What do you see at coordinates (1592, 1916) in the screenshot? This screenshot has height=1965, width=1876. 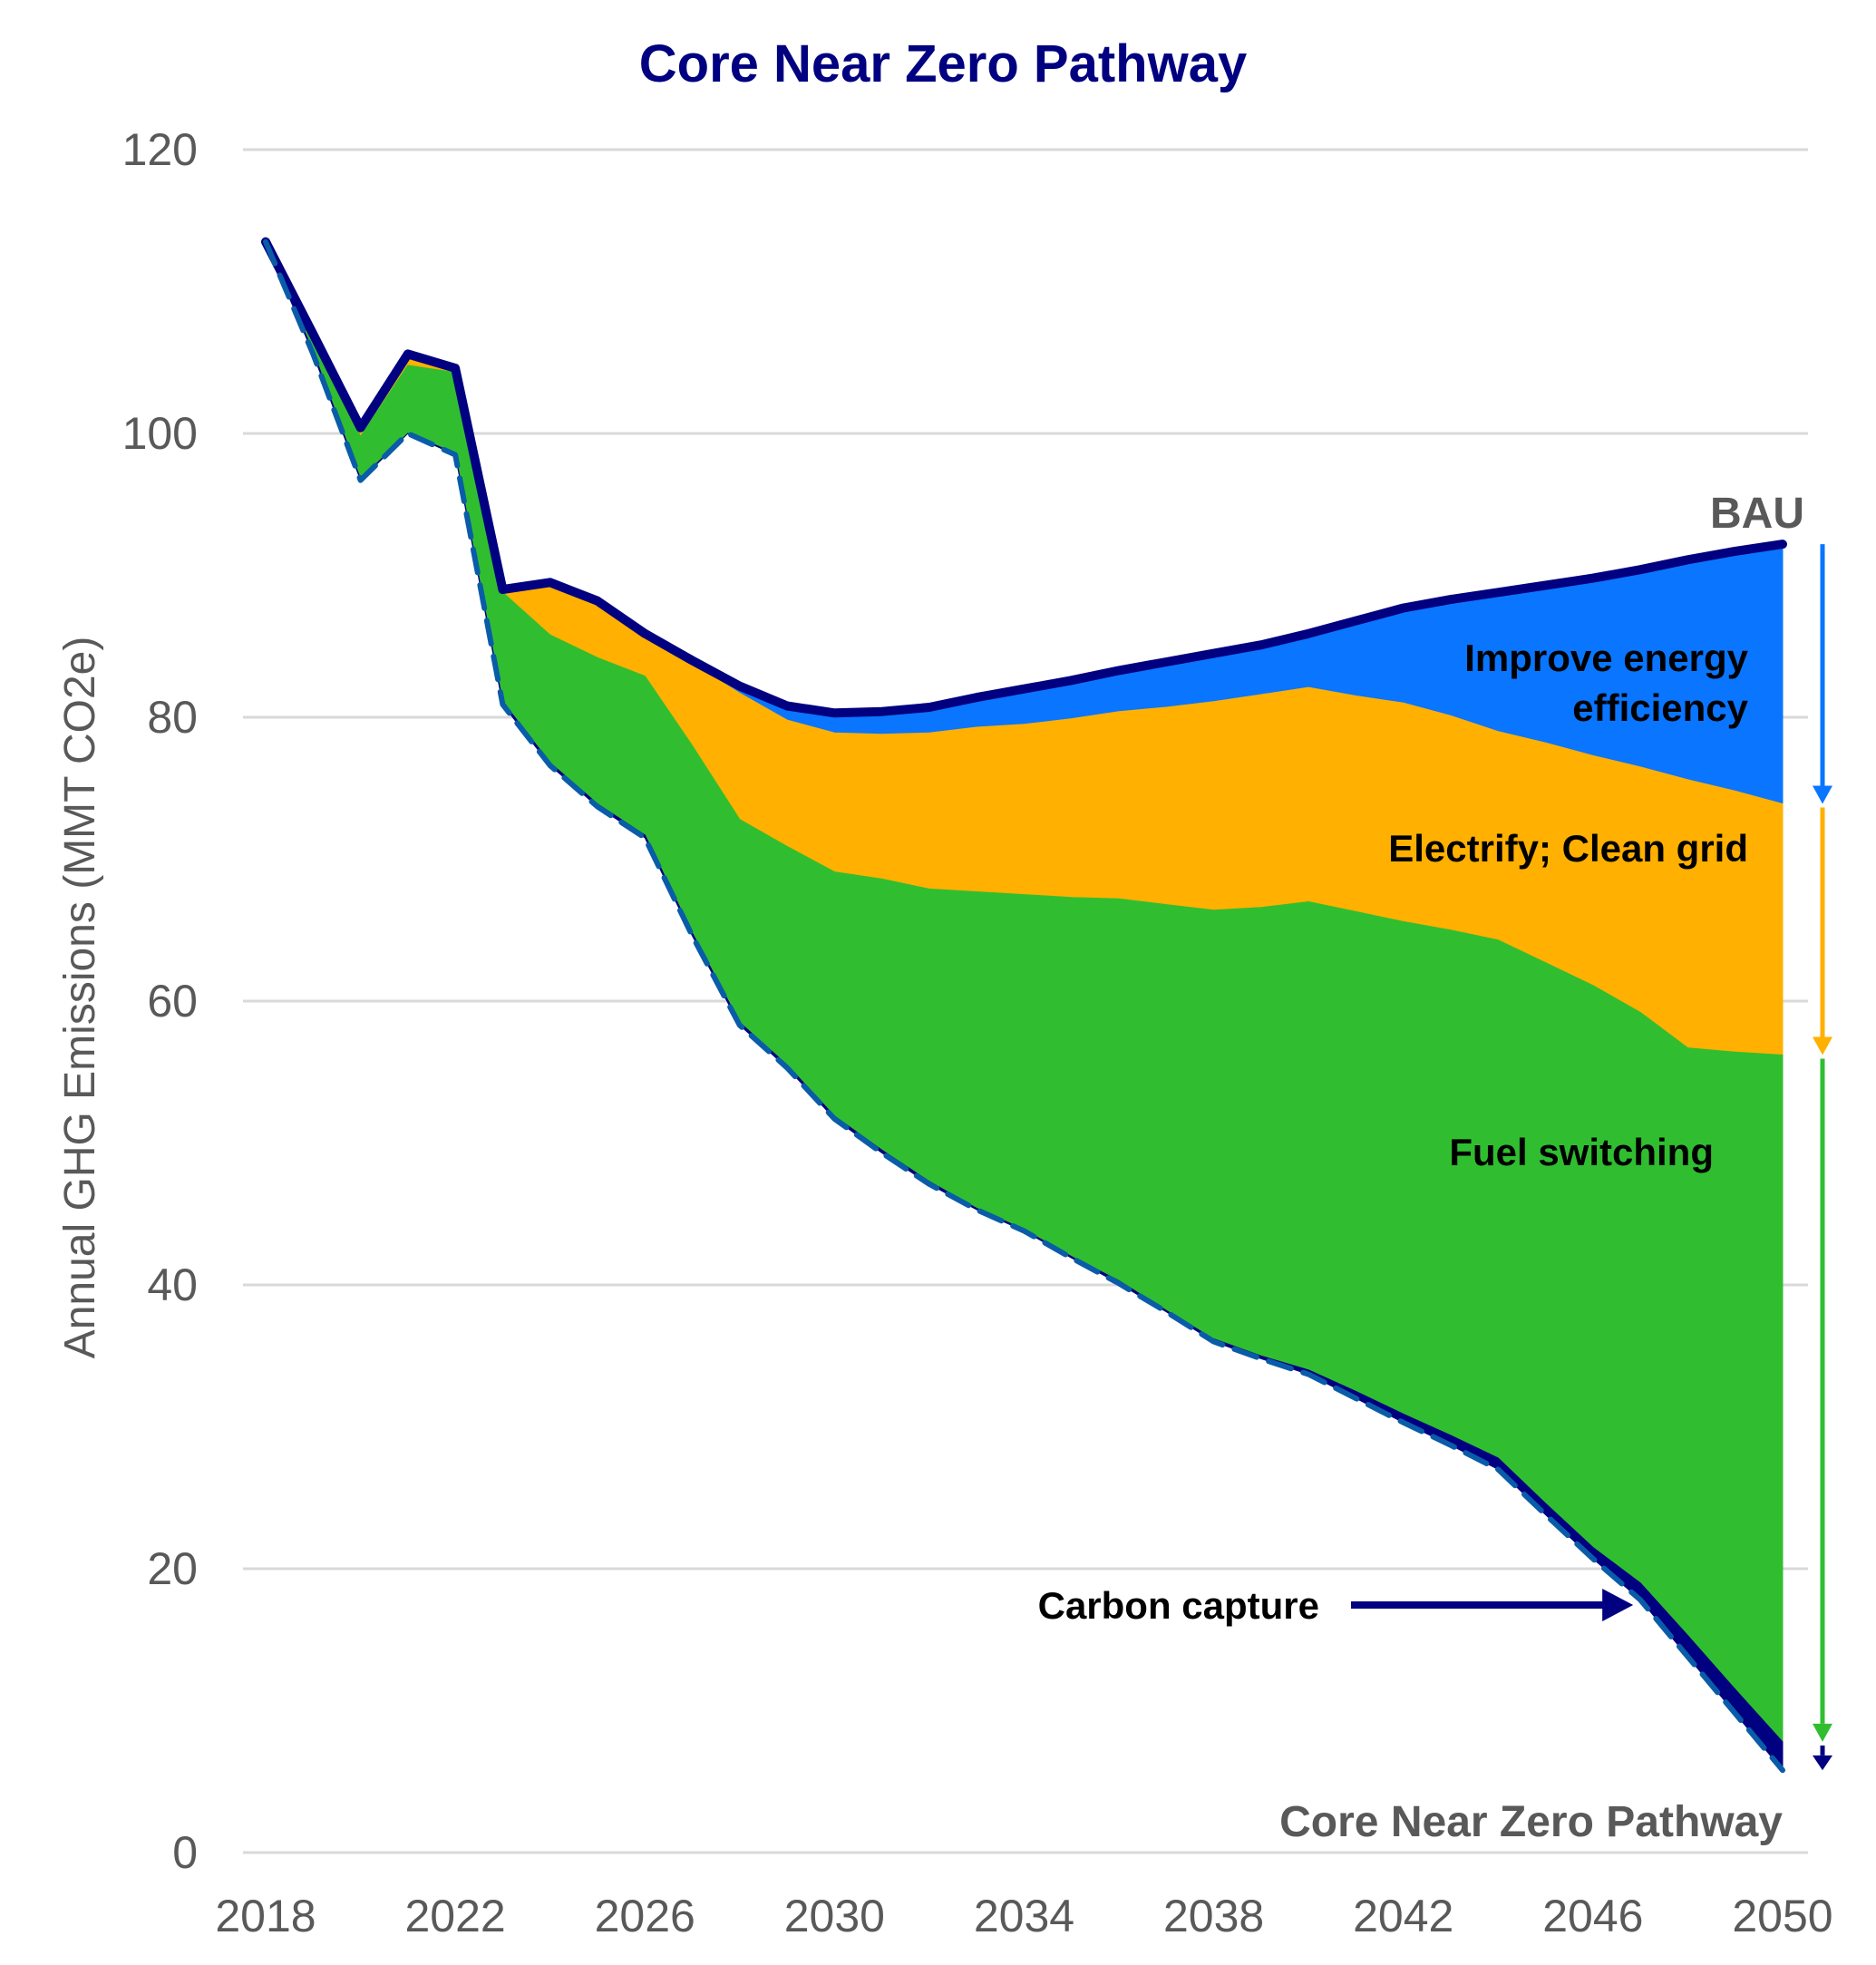 I see `x-tick-label: 2046` at bounding box center [1592, 1916].